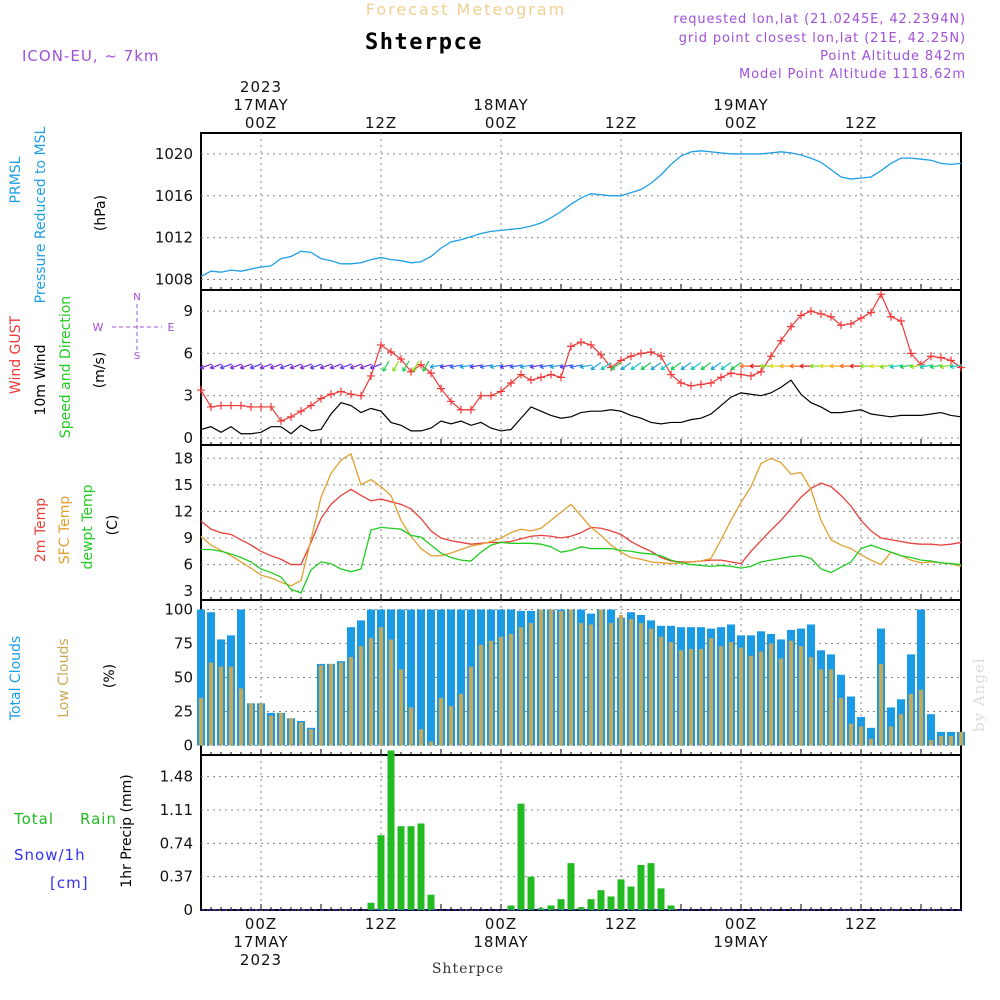  What do you see at coordinates (581, 357) in the screenshot?
I see `gust-line` at bounding box center [581, 357].